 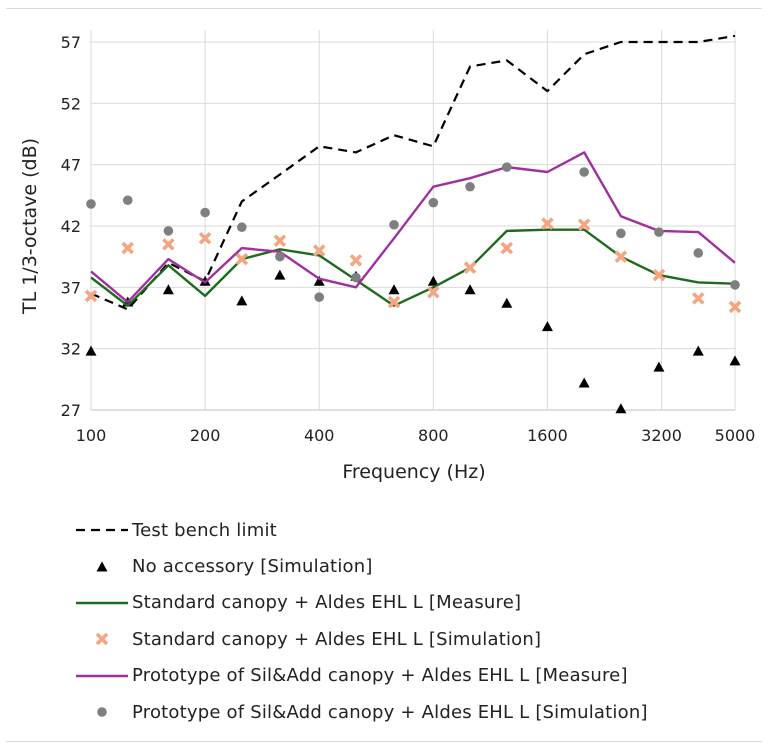 What do you see at coordinates (547, 435) in the screenshot?
I see `x-tick-label: 1600` at bounding box center [547, 435].